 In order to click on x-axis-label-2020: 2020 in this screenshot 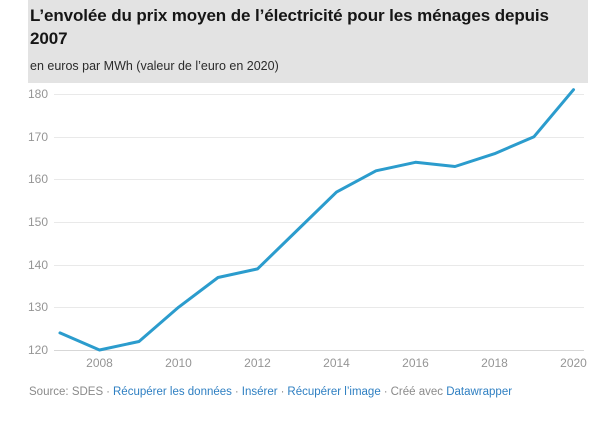, I will do `click(573, 363)`.